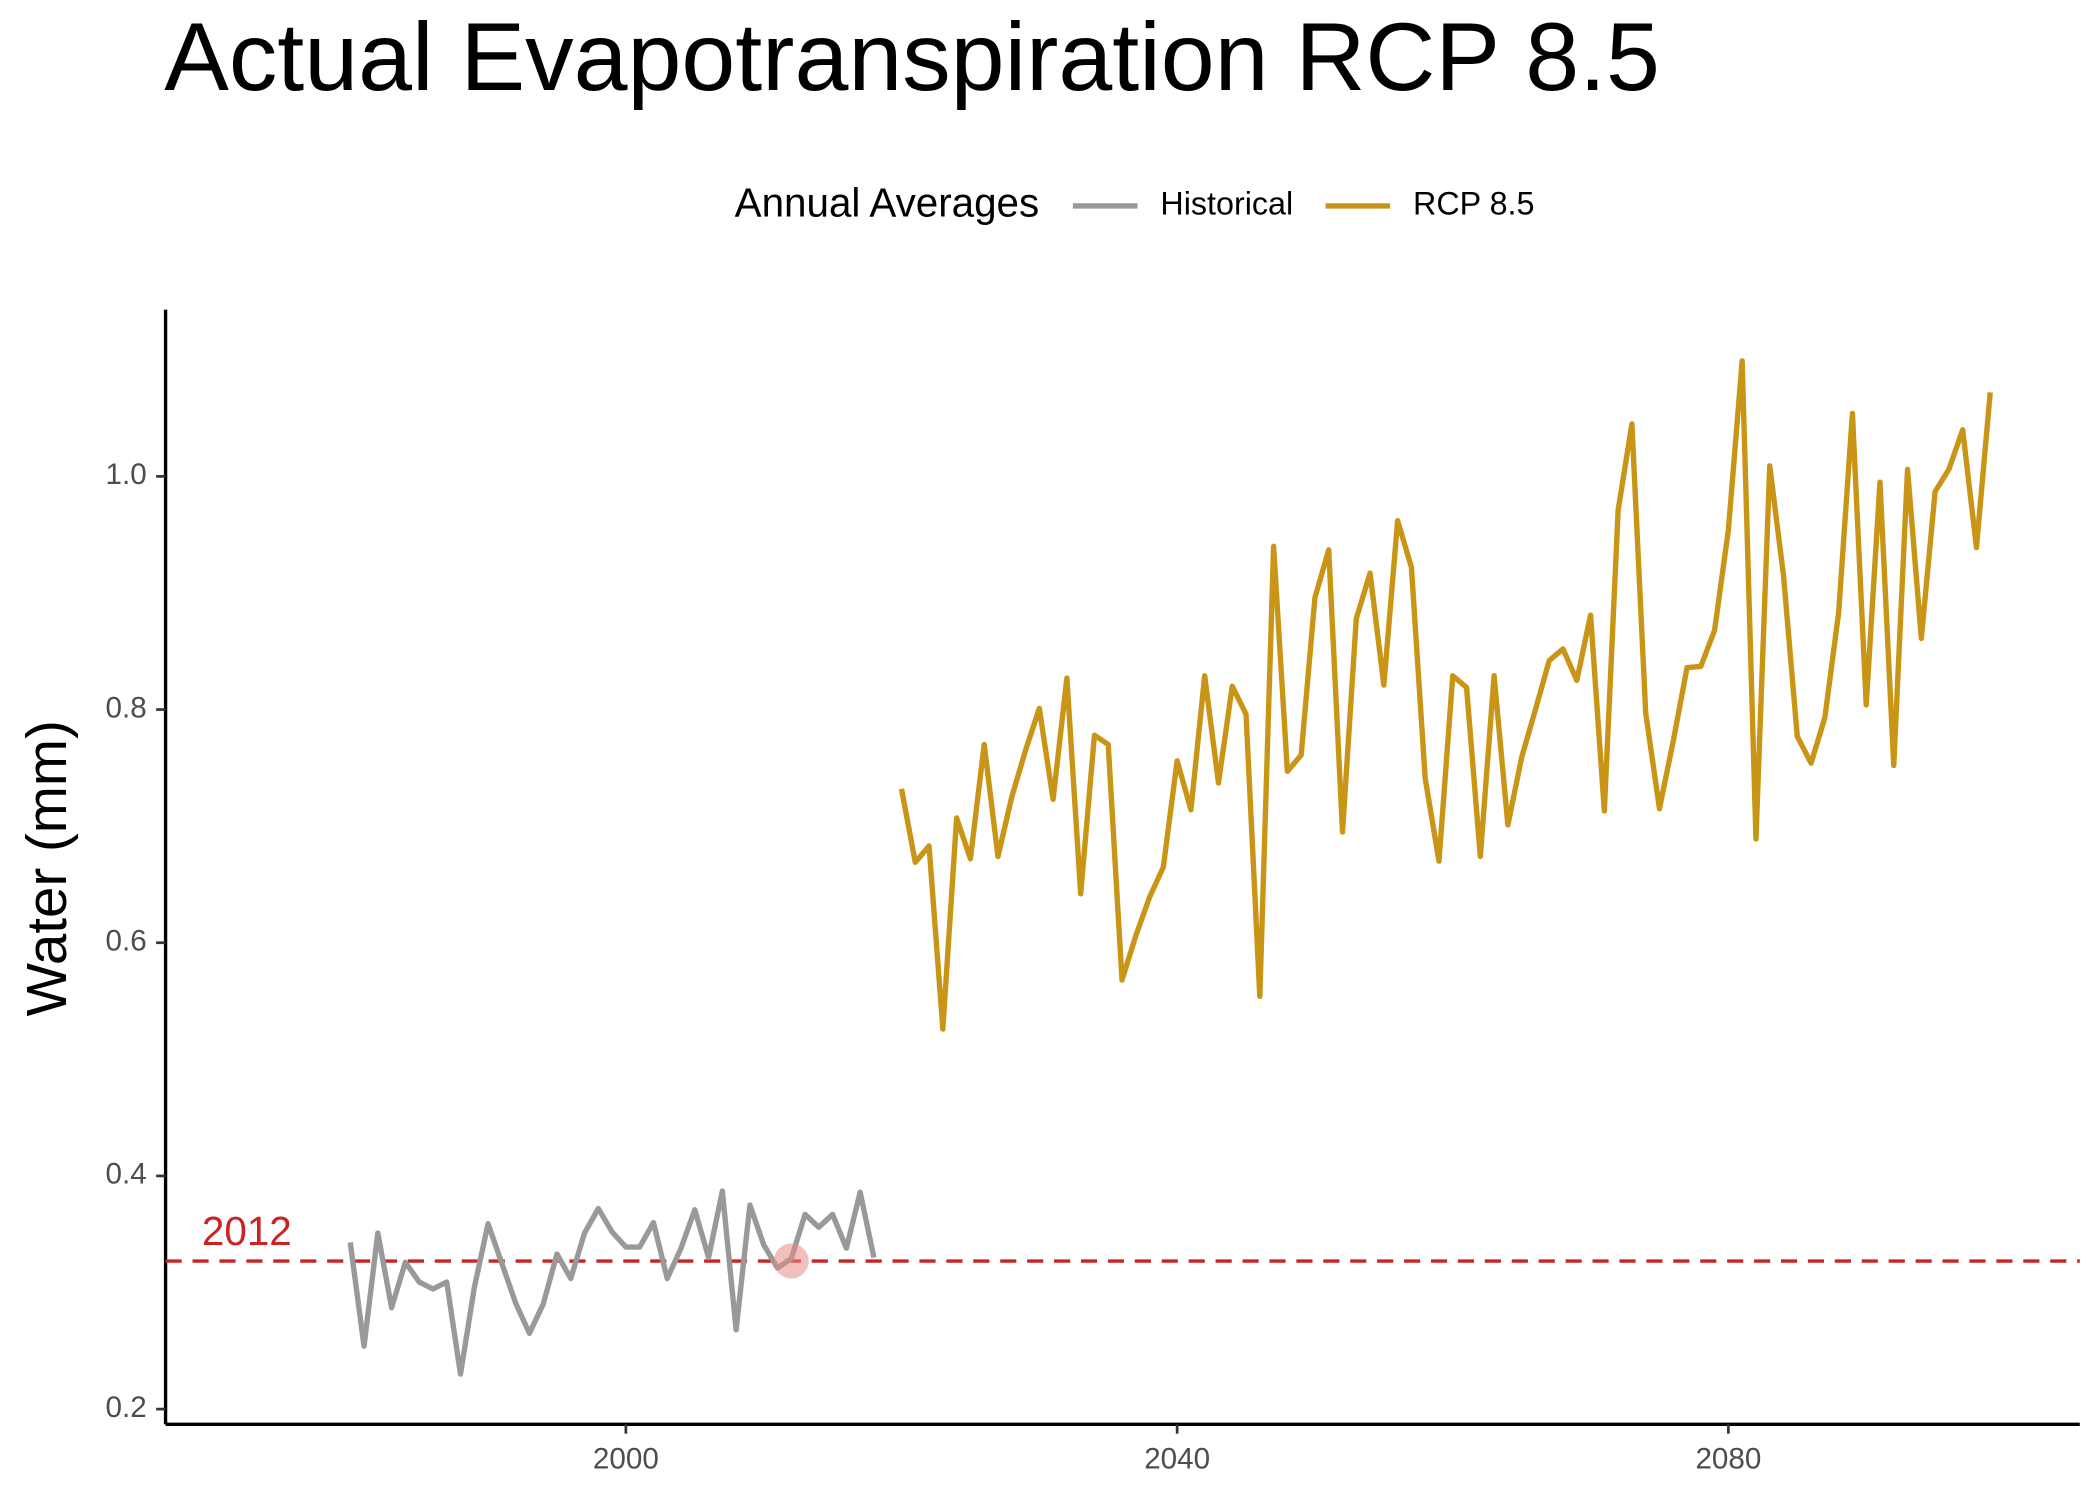 The width and height of the screenshot is (2100, 1499). Describe the element at coordinates (126, 707) in the screenshot. I see `y-tick-label: 0.8` at that location.